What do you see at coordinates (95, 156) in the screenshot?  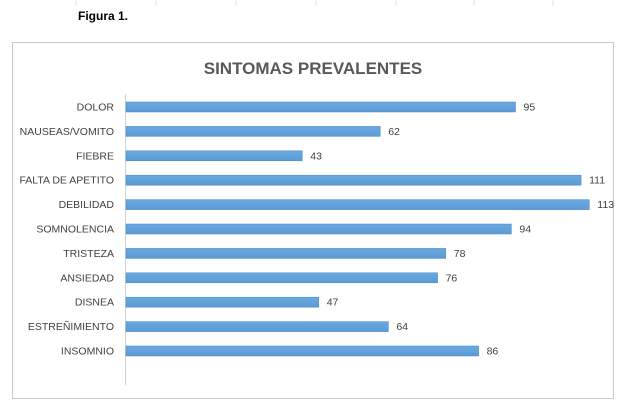 I see `category-label: FIEBRE` at bounding box center [95, 156].